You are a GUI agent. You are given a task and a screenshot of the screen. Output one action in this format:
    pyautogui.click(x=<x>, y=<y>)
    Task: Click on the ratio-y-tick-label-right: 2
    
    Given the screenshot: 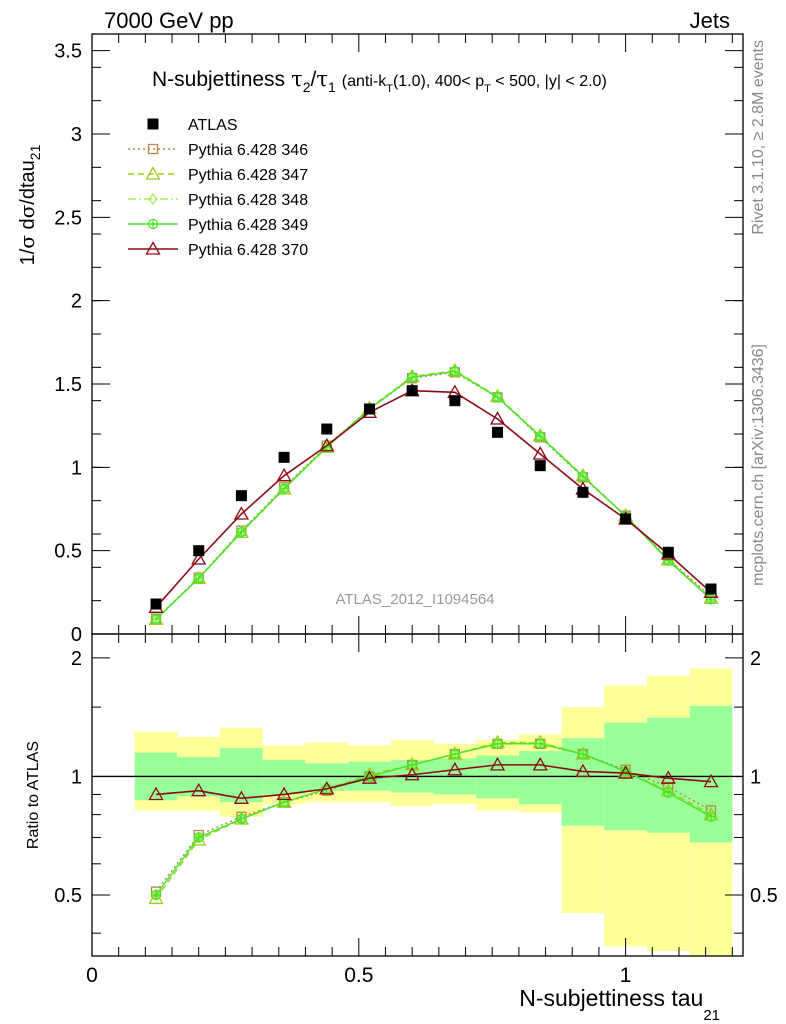 What is the action you would take?
    pyautogui.click(x=755, y=659)
    